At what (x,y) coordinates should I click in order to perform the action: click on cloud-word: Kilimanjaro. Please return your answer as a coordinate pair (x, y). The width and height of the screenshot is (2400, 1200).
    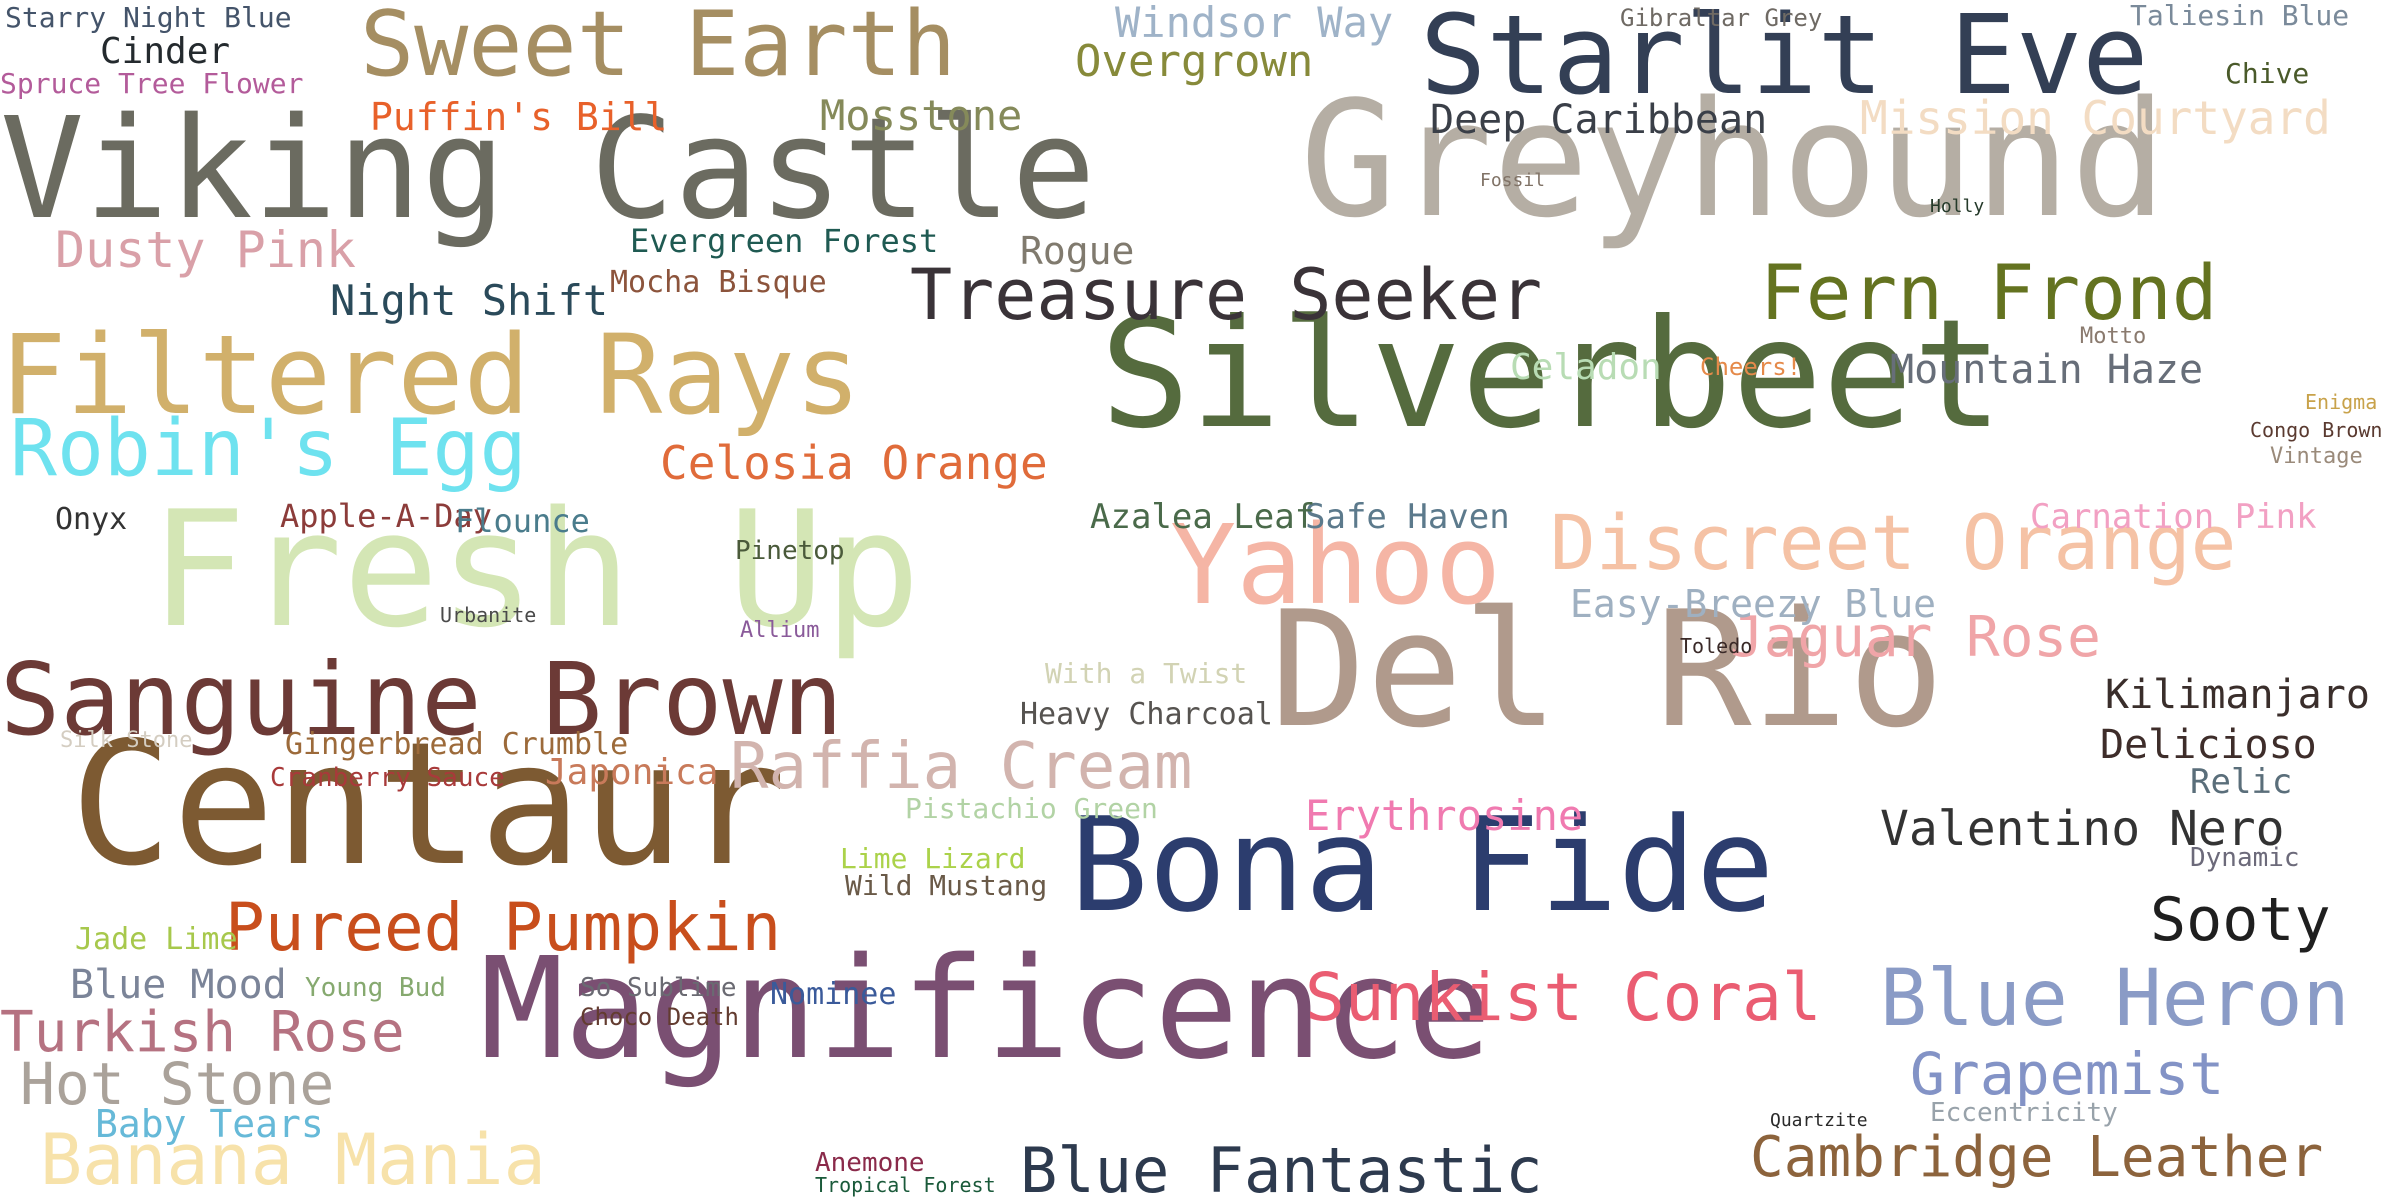
    Looking at the image, I should click on (2237, 695).